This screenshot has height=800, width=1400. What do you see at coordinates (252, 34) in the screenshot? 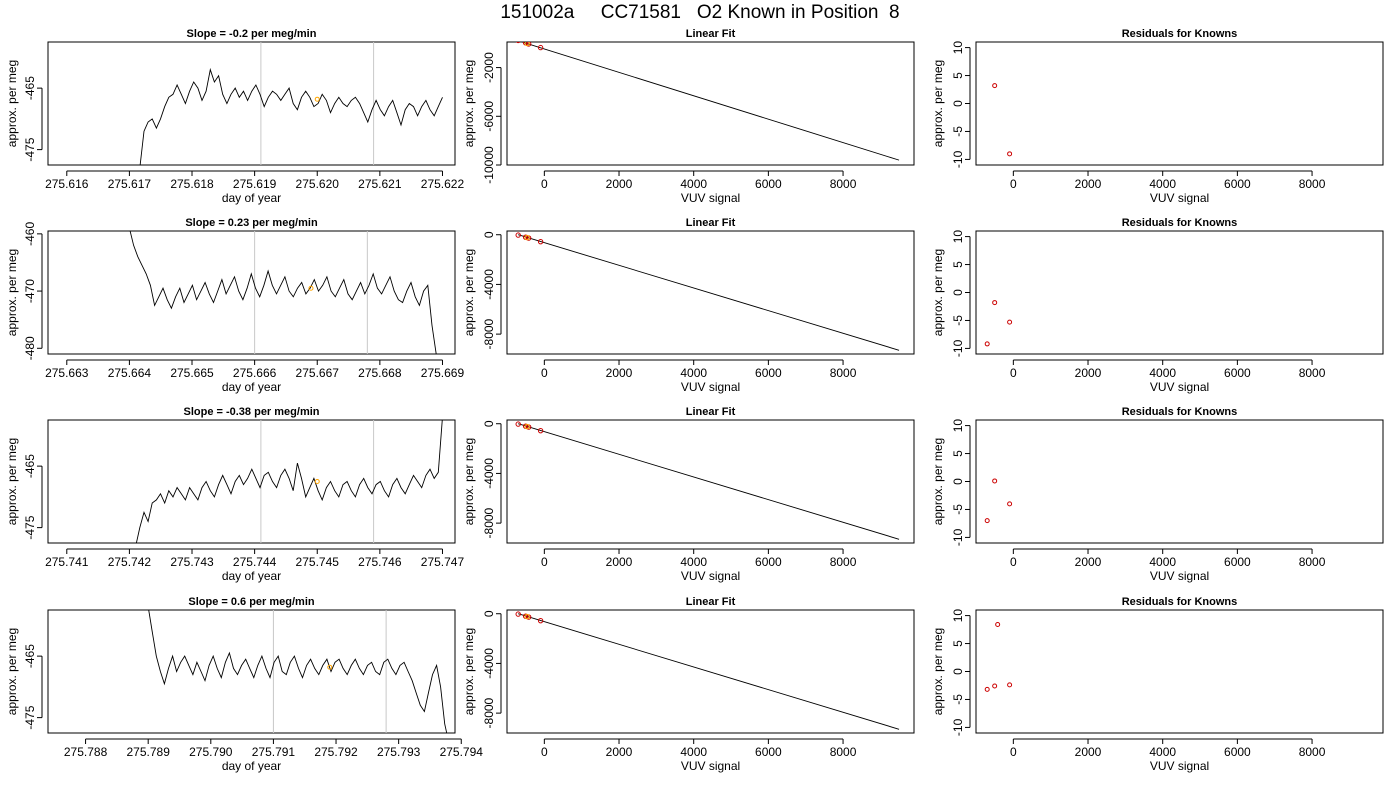
I see `panel-title: Slope = -0.2 per meg/min` at bounding box center [252, 34].